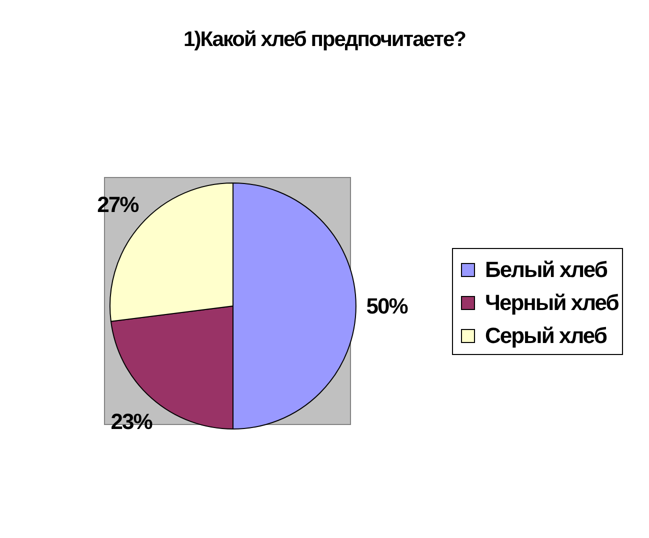 This screenshot has width=649, height=538. Describe the element at coordinates (324, 40) in the screenshot. I see `chart-title: 1)Какой хлеб предпочитаете?` at that location.